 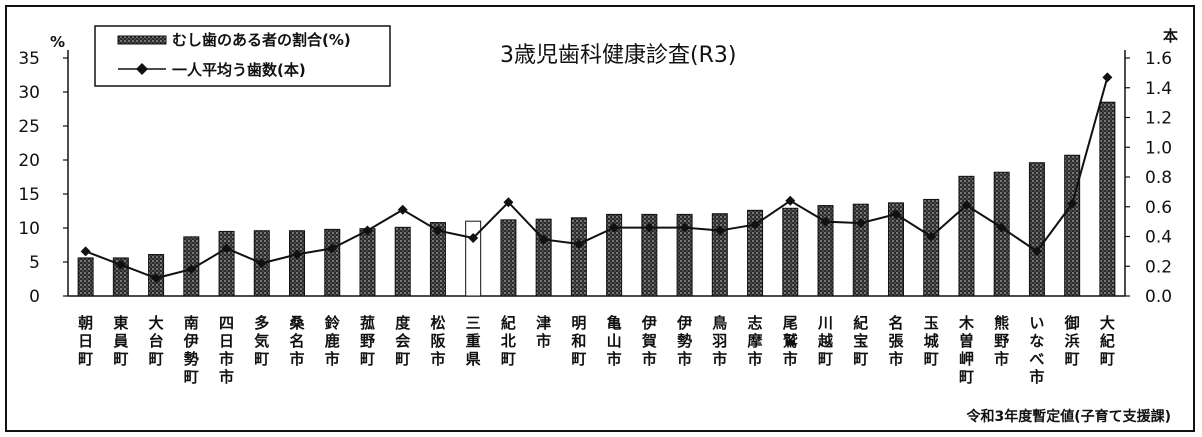 What do you see at coordinates (226, 248) in the screenshot?
I see `line-point-四日市市` at bounding box center [226, 248].